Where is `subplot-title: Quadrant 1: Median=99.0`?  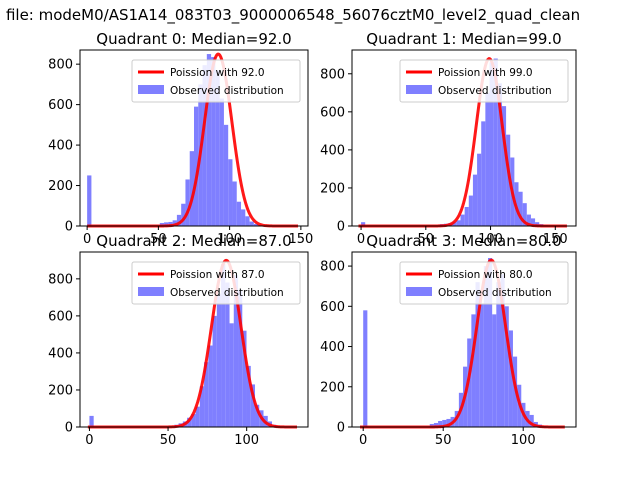 subplot-title: Quadrant 1: Median=99.0 is located at coordinates (463, 39).